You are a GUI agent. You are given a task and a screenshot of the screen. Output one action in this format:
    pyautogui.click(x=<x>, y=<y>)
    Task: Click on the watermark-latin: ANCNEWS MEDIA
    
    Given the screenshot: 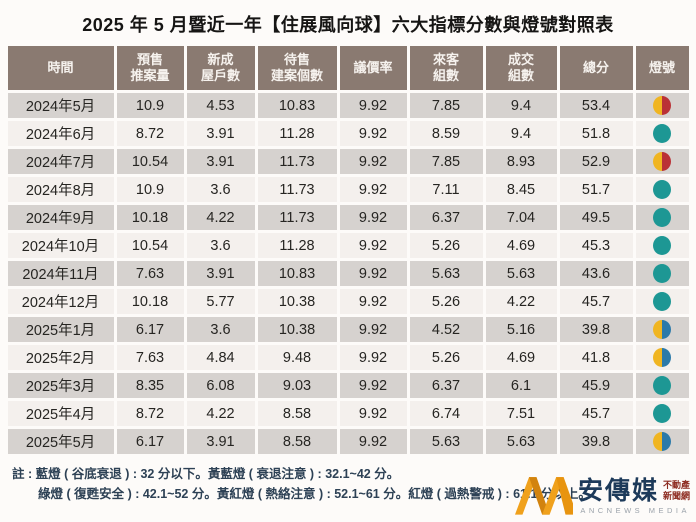 What is the action you would take?
    pyautogui.click(x=635, y=510)
    